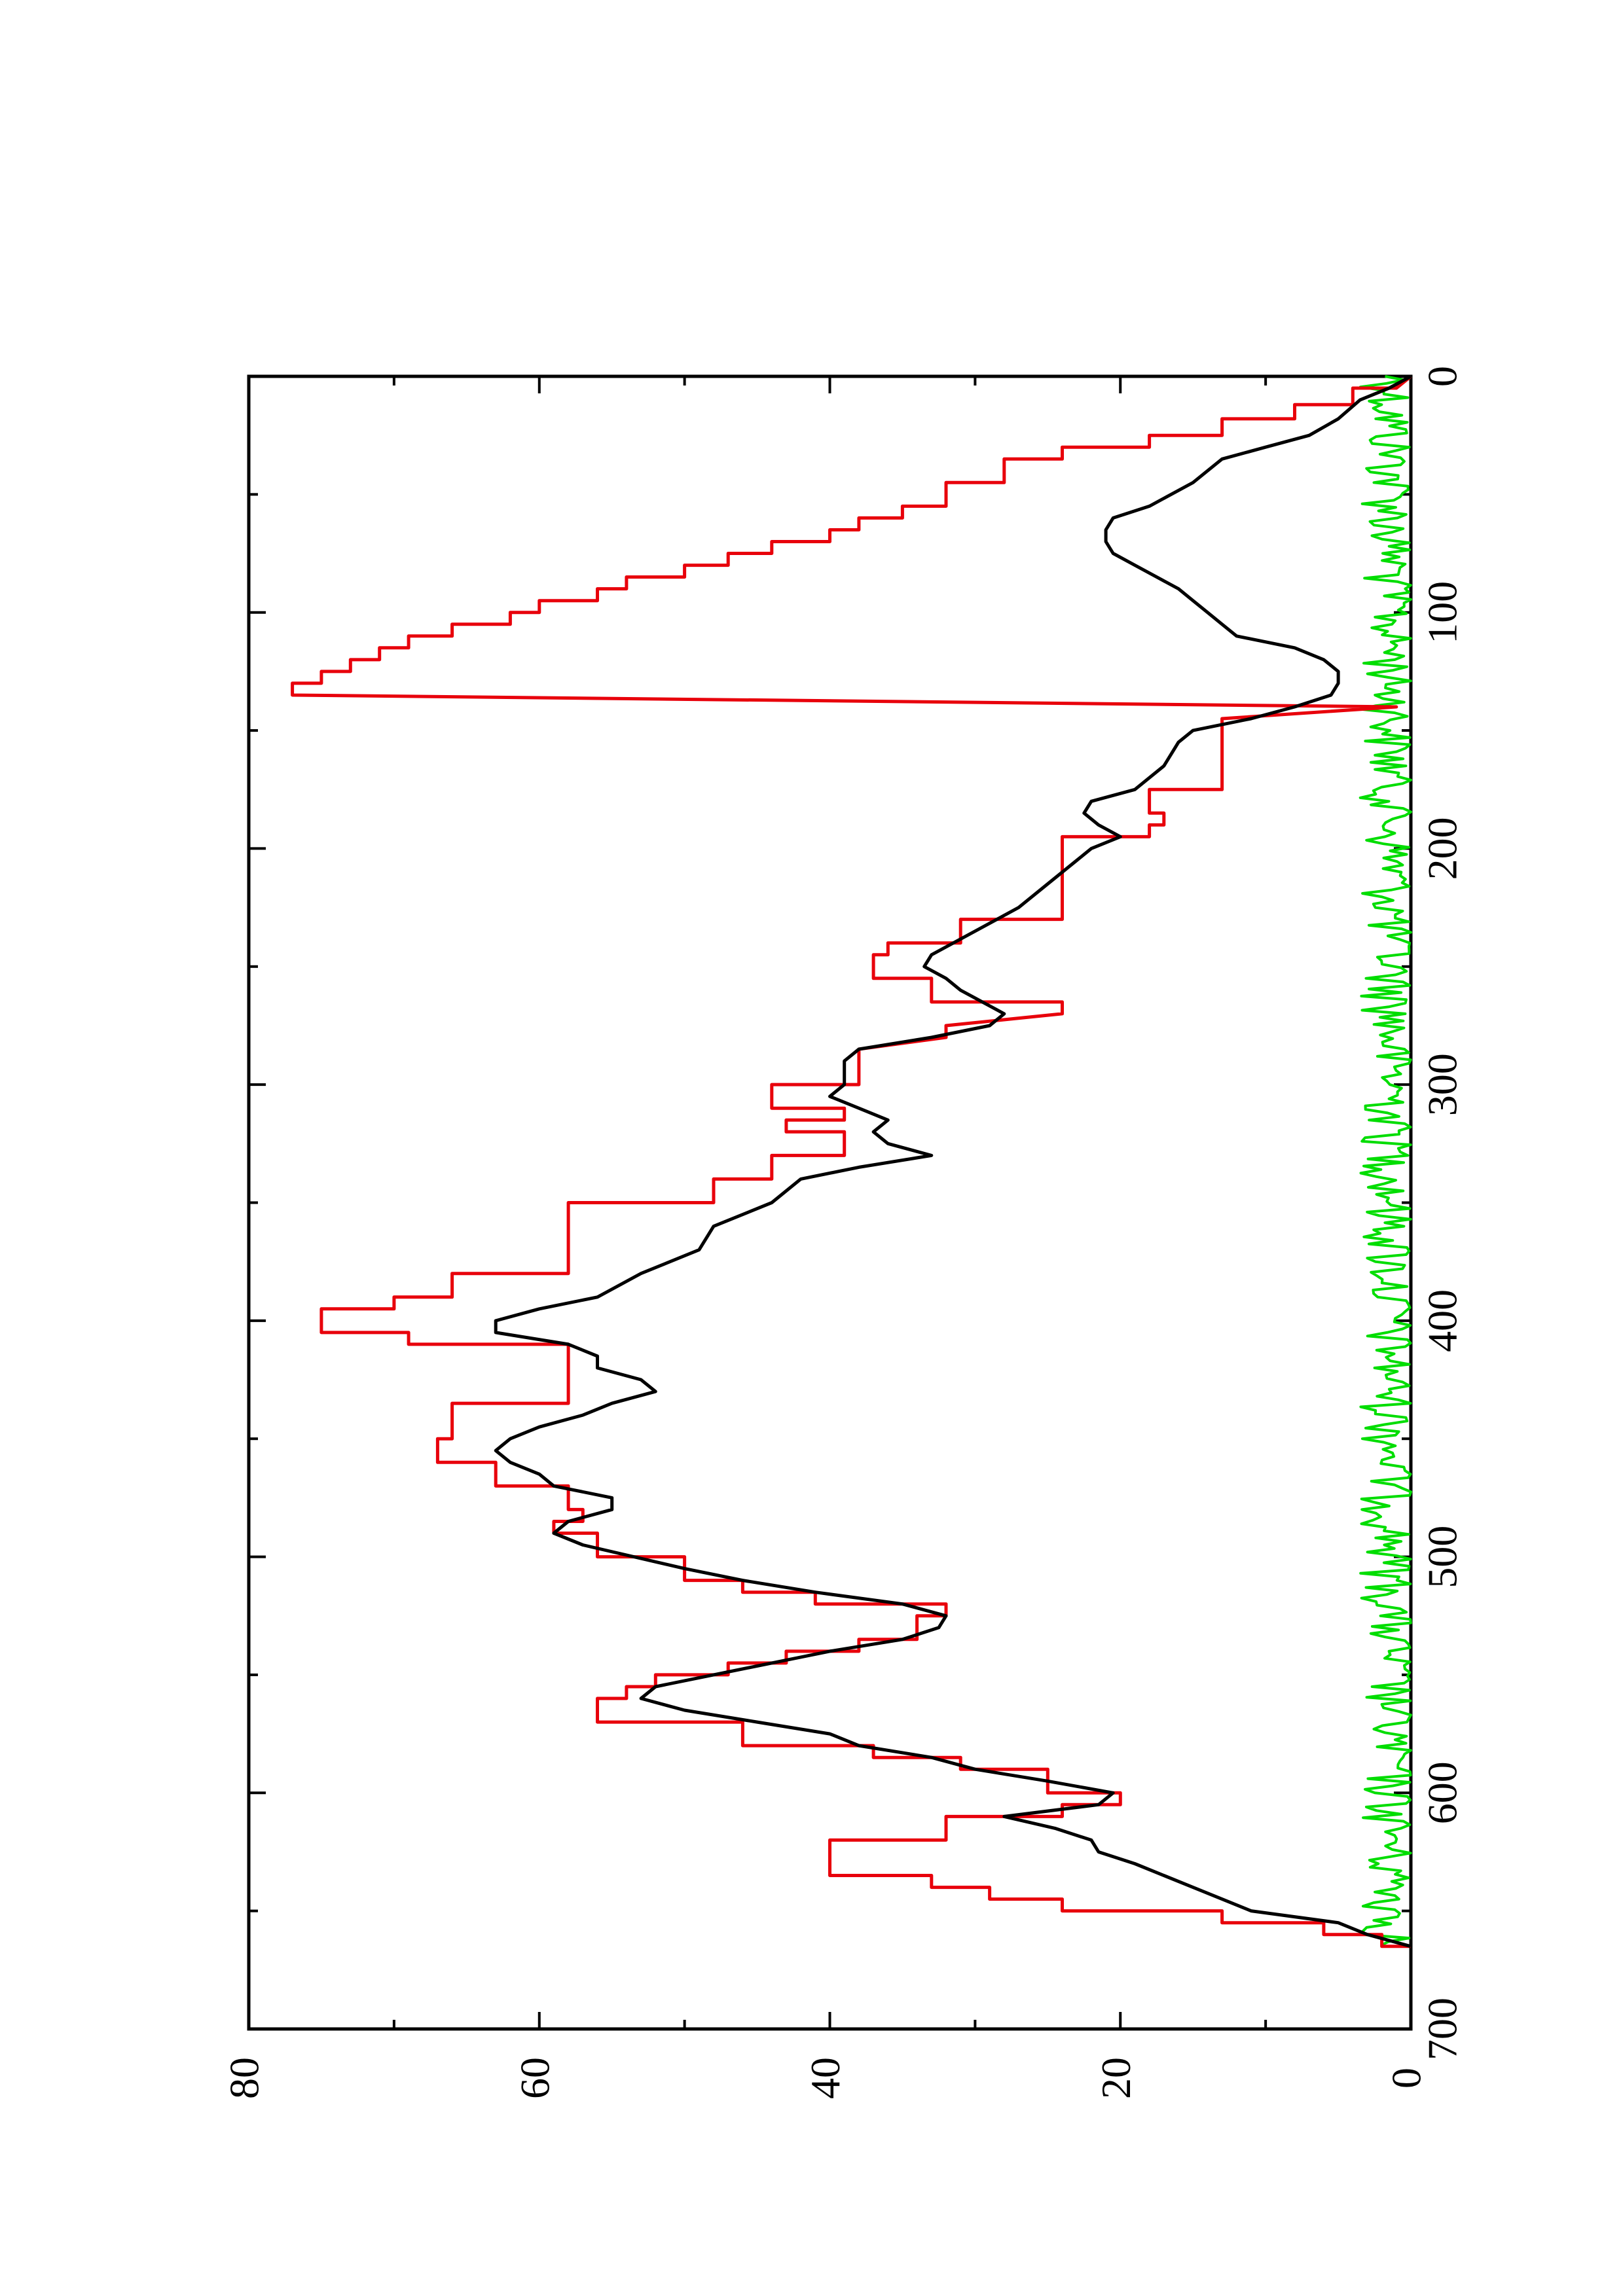 The width and height of the screenshot is (1623, 2296). Describe the element at coordinates (244, 2078) in the screenshot. I see `y-tick-label: 80` at that location.